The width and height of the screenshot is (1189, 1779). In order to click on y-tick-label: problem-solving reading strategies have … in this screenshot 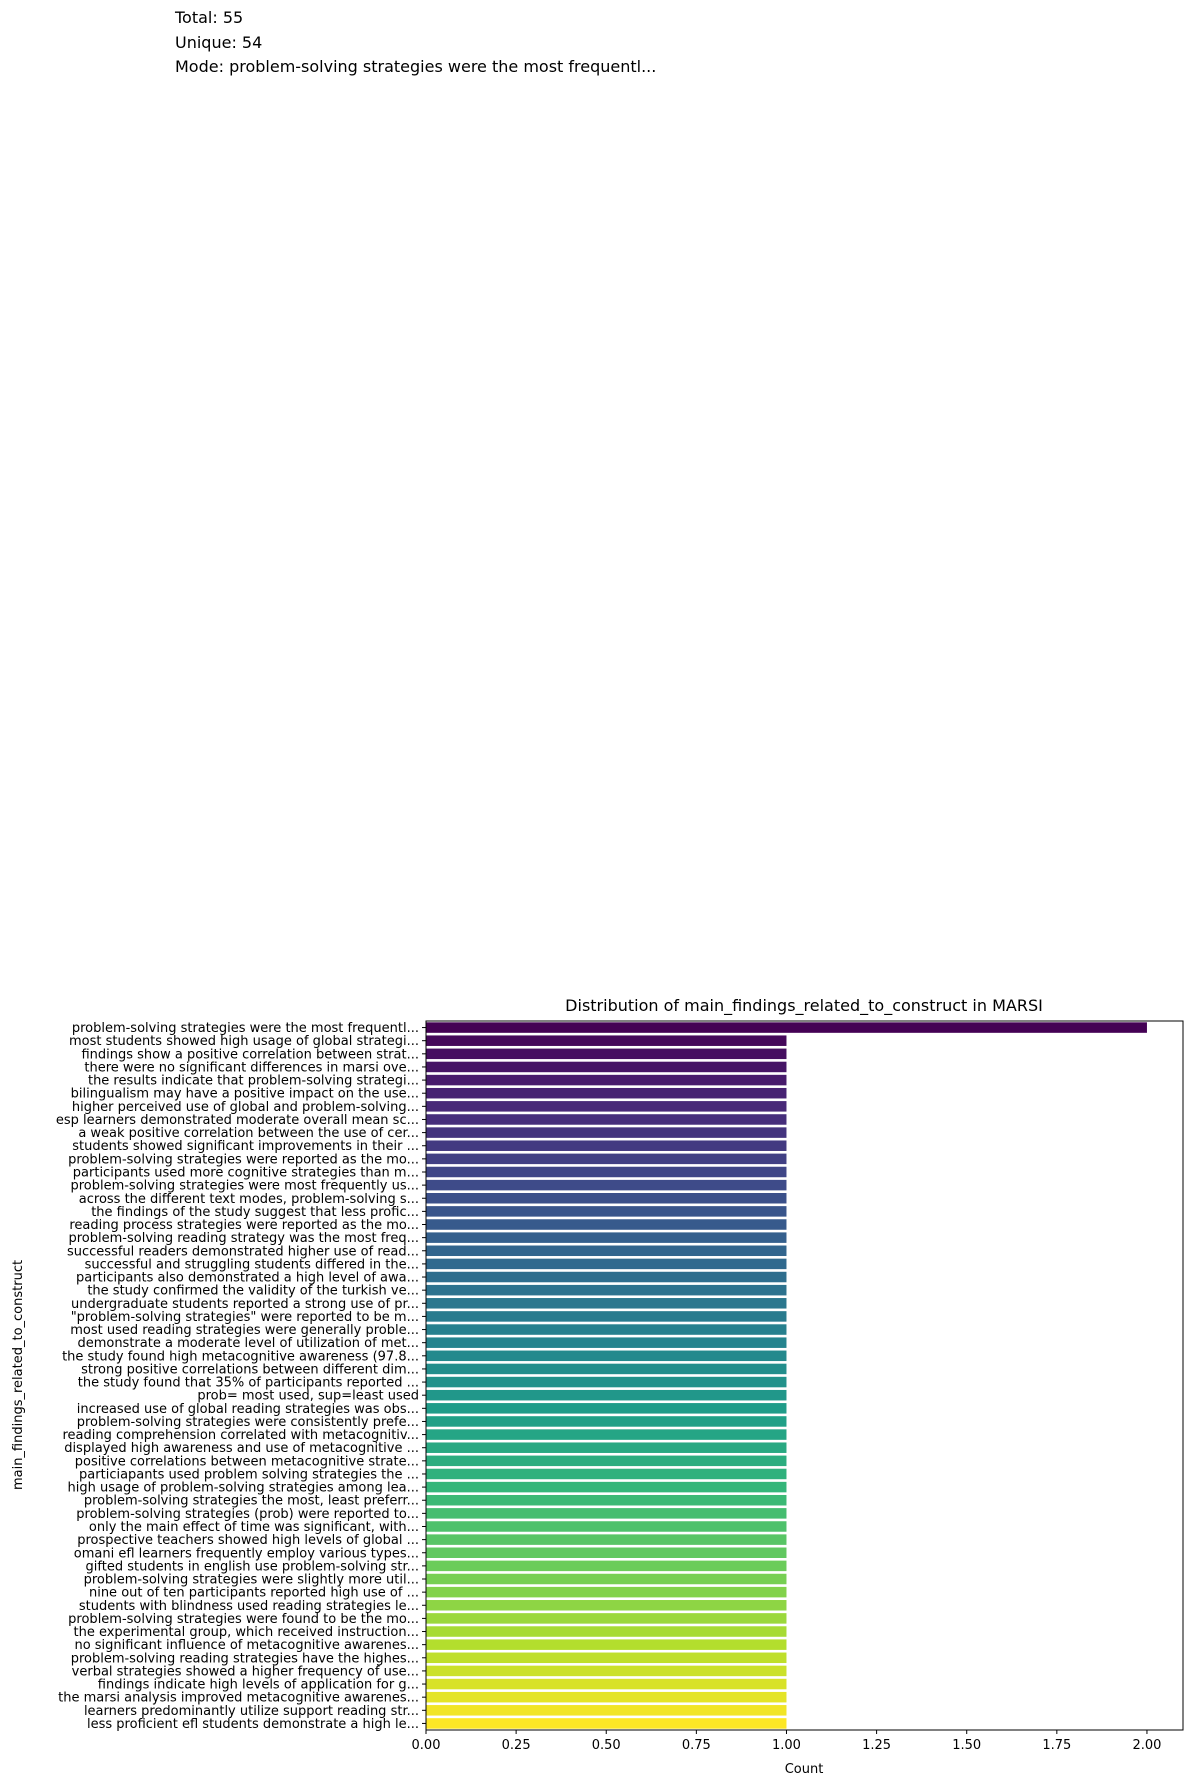, I will do `click(245, 1658)`.